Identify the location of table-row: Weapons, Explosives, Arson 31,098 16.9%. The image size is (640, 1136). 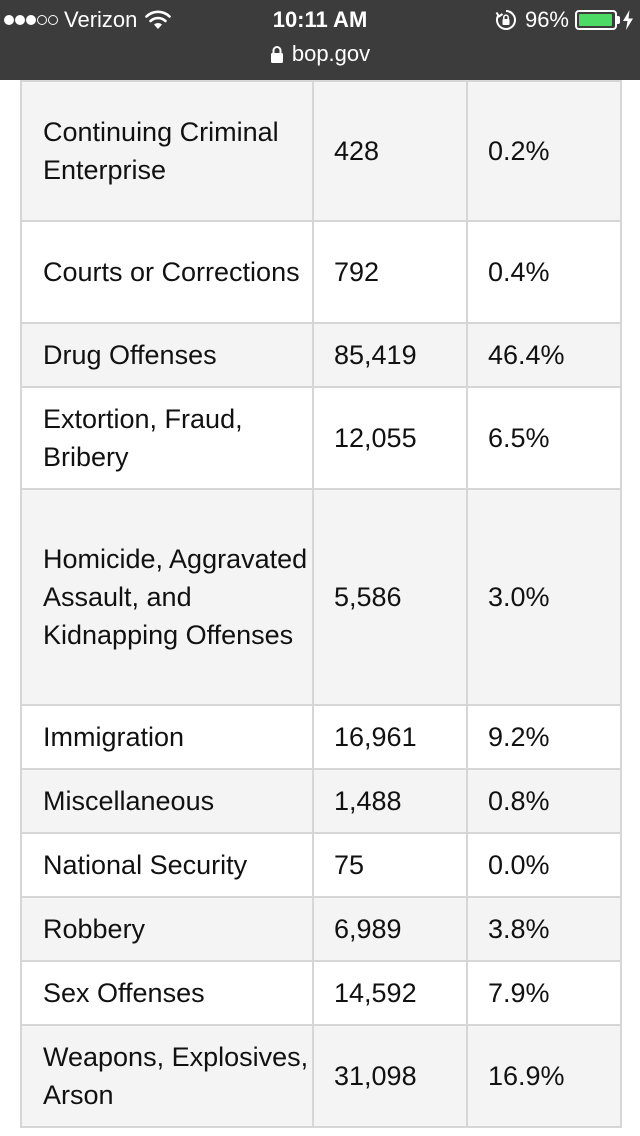
(321, 1076).